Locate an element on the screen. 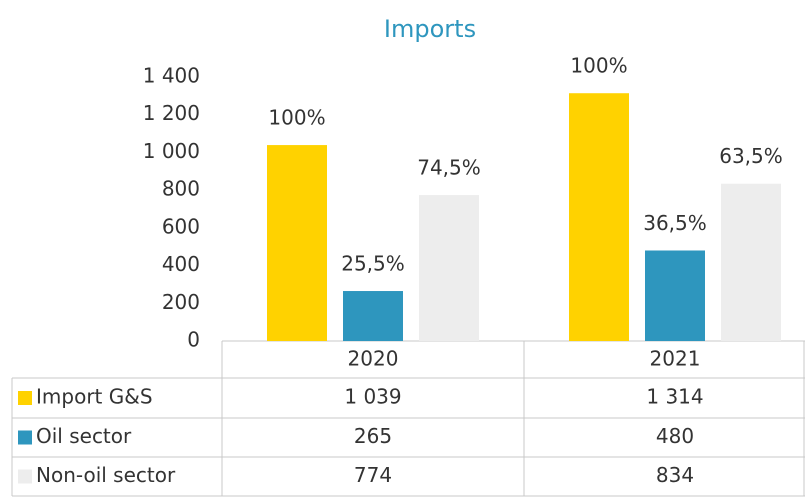  y-tick-label: 1 400 is located at coordinates (171, 76).